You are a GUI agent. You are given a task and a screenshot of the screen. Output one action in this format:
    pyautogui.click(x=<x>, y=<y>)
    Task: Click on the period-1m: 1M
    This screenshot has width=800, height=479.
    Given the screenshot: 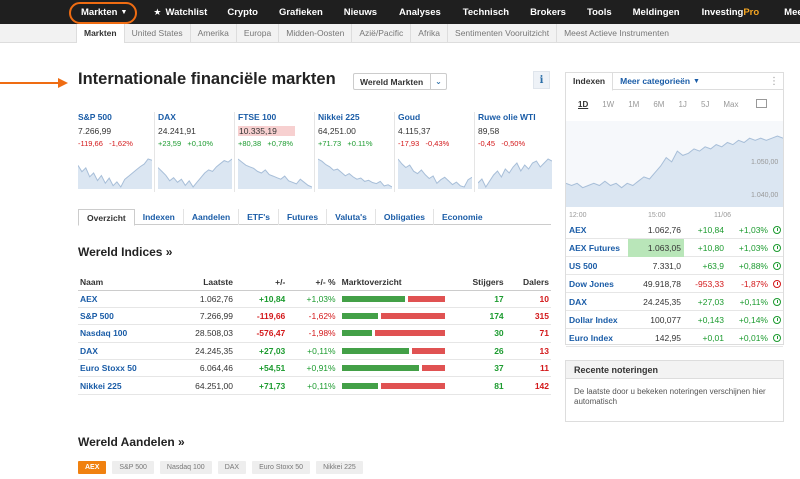 What is the action you would take?
    pyautogui.click(x=634, y=104)
    